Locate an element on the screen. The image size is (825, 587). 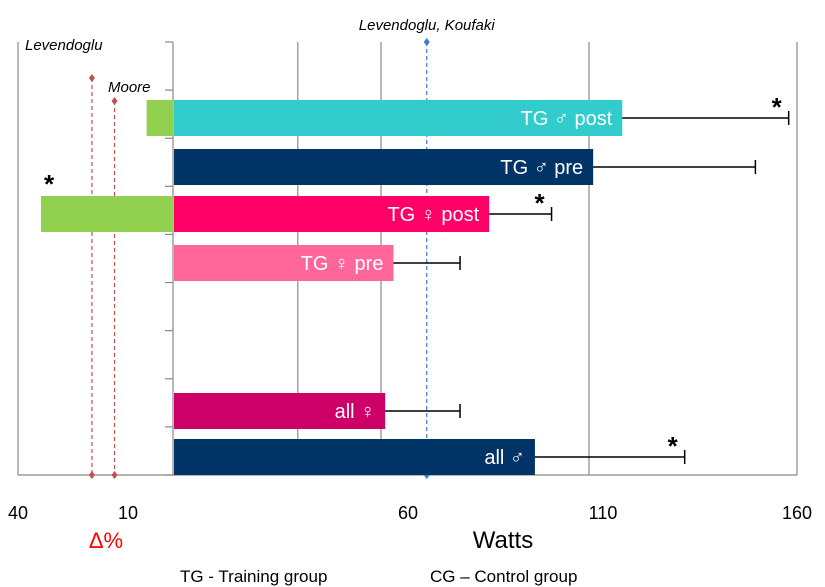
x-tick-label: 60 is located at coordinates (408, 513).